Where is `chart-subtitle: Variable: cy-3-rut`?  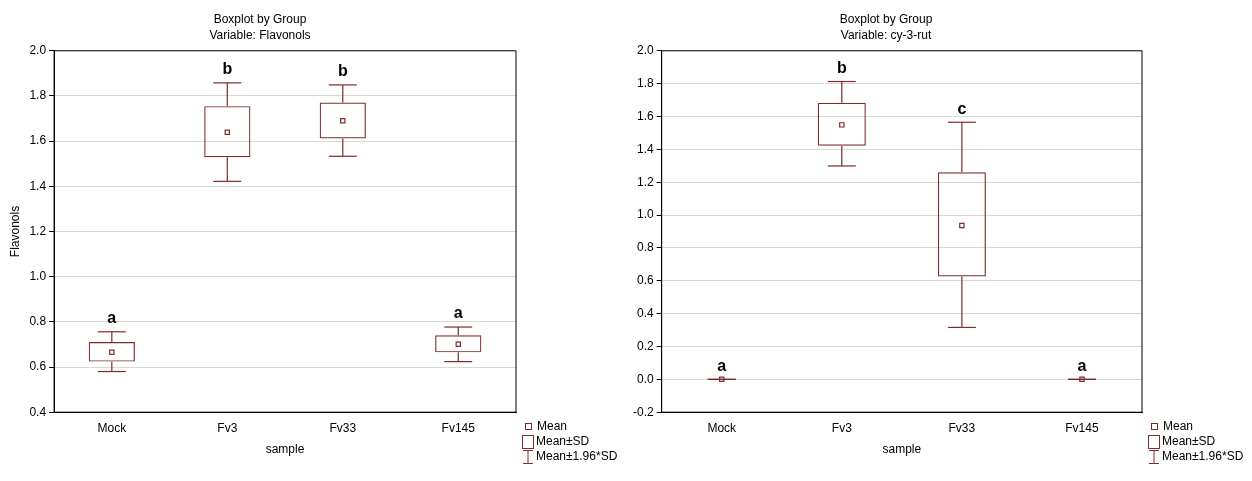 chart-subtitle: Variable: cy-3-rut is located at coordinates (886, 34).